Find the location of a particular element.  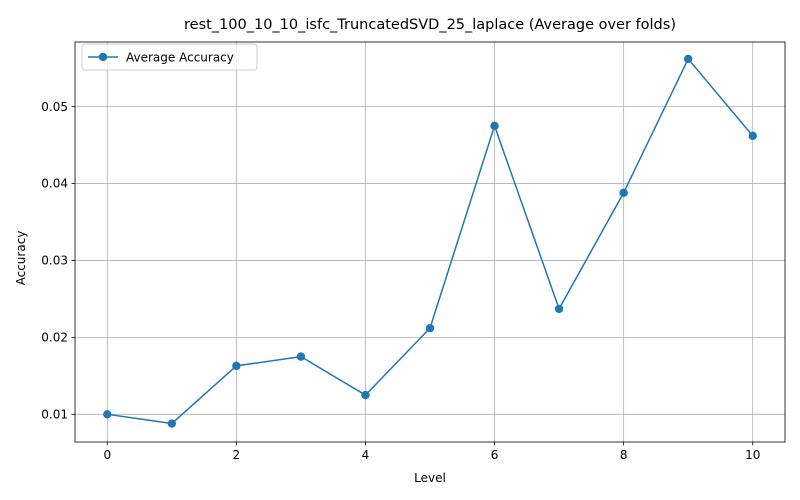

y-tick-label: 0.02 is located at coordinates (54, 338).